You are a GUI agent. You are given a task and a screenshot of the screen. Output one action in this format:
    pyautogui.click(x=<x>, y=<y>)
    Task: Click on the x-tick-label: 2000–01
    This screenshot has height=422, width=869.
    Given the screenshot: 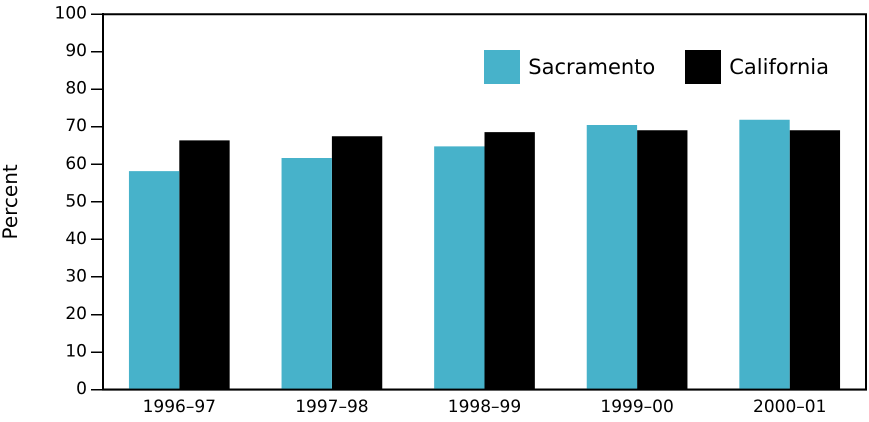 What is the action you would take?
    pyautogui.click(x=789, y=407)
    